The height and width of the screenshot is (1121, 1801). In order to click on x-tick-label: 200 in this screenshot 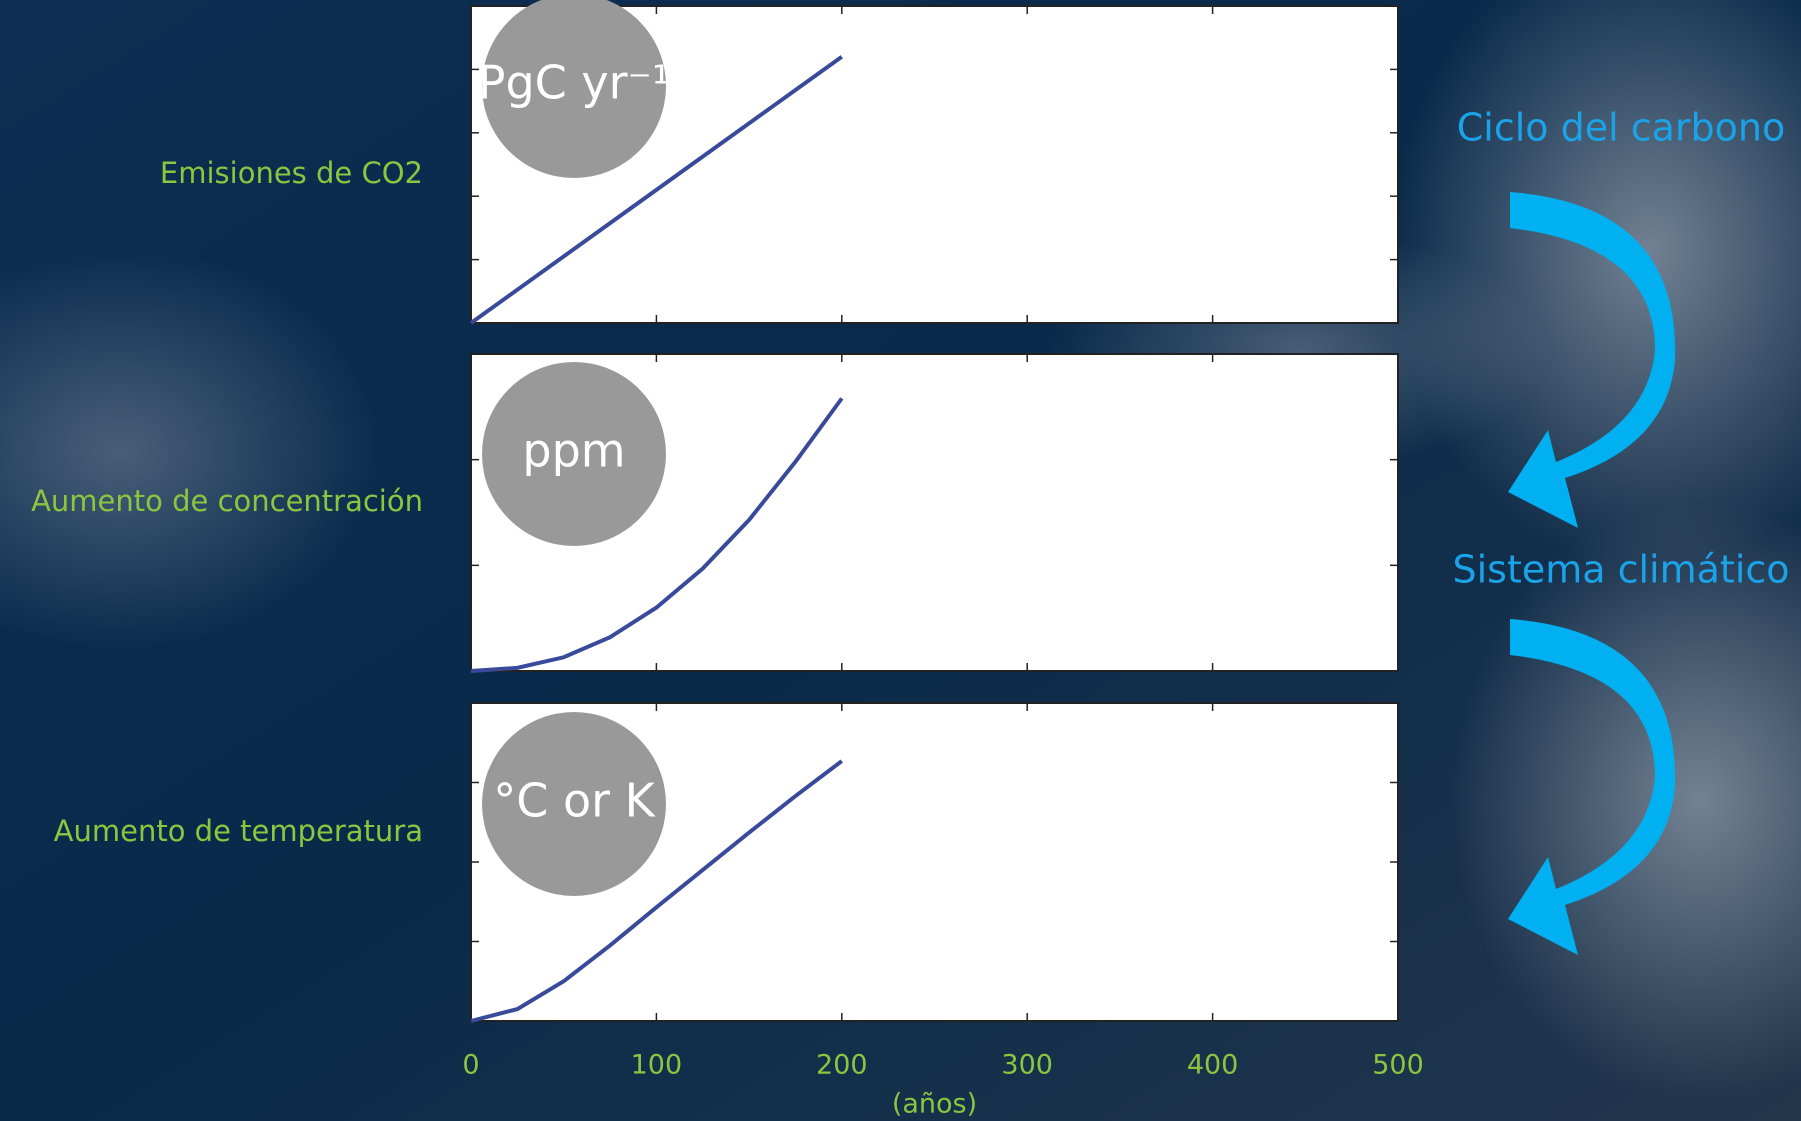, I will do `click(842, 1065)`.